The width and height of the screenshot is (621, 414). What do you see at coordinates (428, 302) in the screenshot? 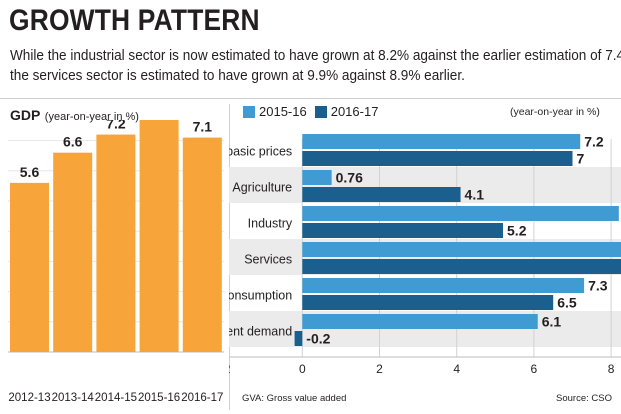
I see `gva-bar-2016-17-private-consumption` at bounding box center [428, 302].